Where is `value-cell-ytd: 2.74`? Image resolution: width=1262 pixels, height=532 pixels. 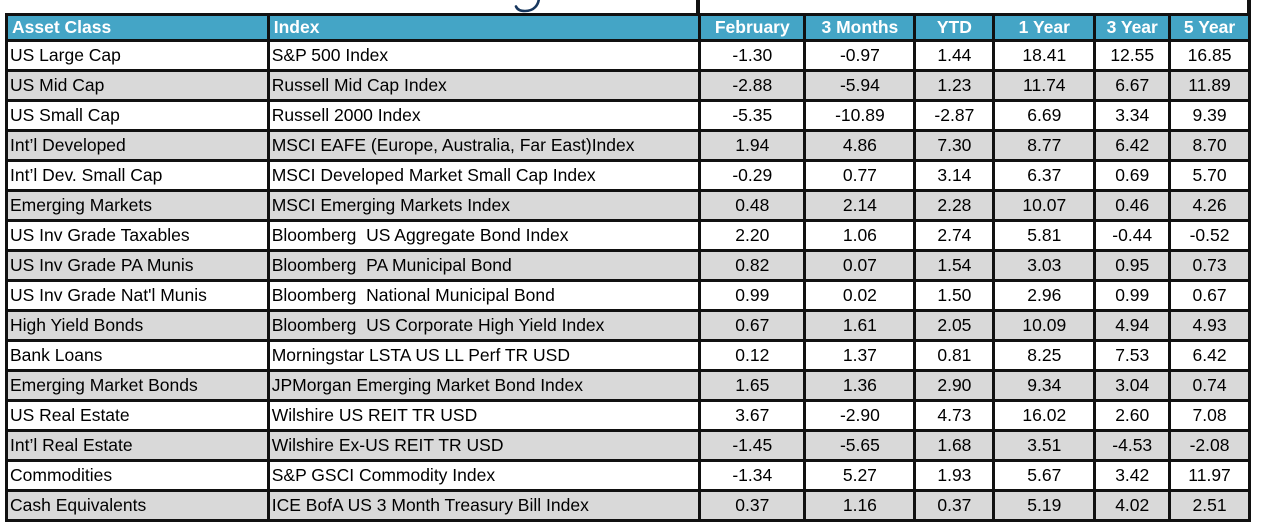 value-cell-ytd: 2.74 is located at coordinates (954, 235).